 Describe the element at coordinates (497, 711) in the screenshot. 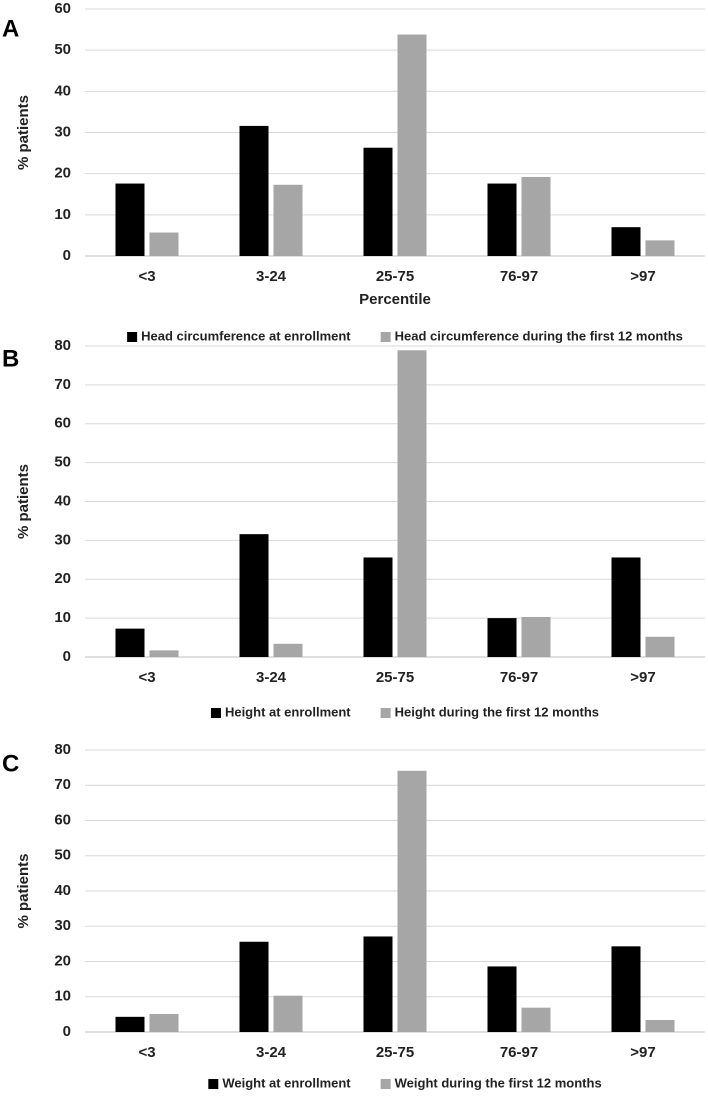

I see `legend-label: Height during the first 12 months` at that location.